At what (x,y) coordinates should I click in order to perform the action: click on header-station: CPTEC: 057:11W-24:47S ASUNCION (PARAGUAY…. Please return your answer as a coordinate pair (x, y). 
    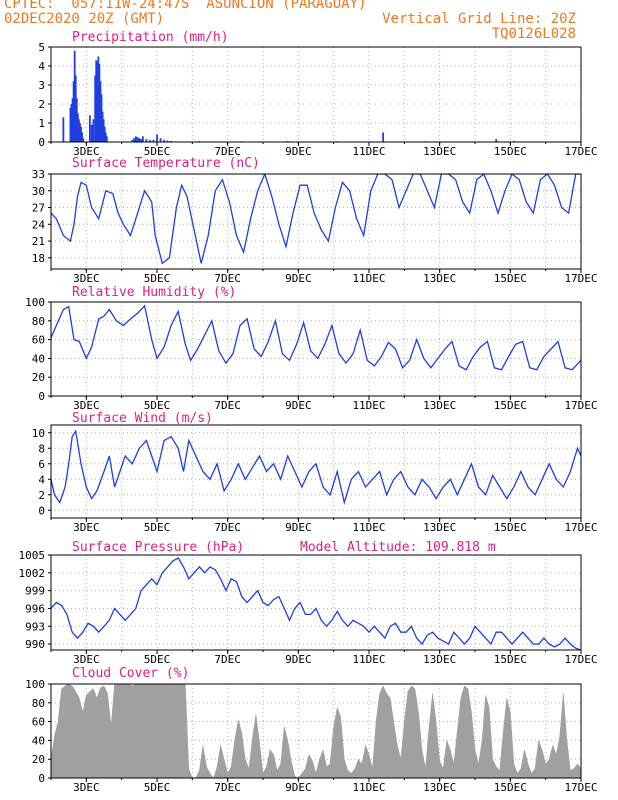
    Looking at the image, I should click on (185, 6).